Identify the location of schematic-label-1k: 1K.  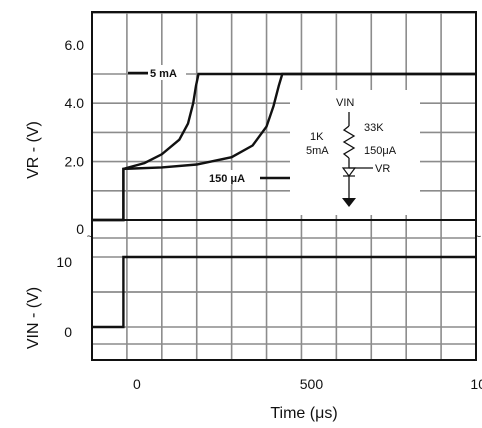
(317, 137).